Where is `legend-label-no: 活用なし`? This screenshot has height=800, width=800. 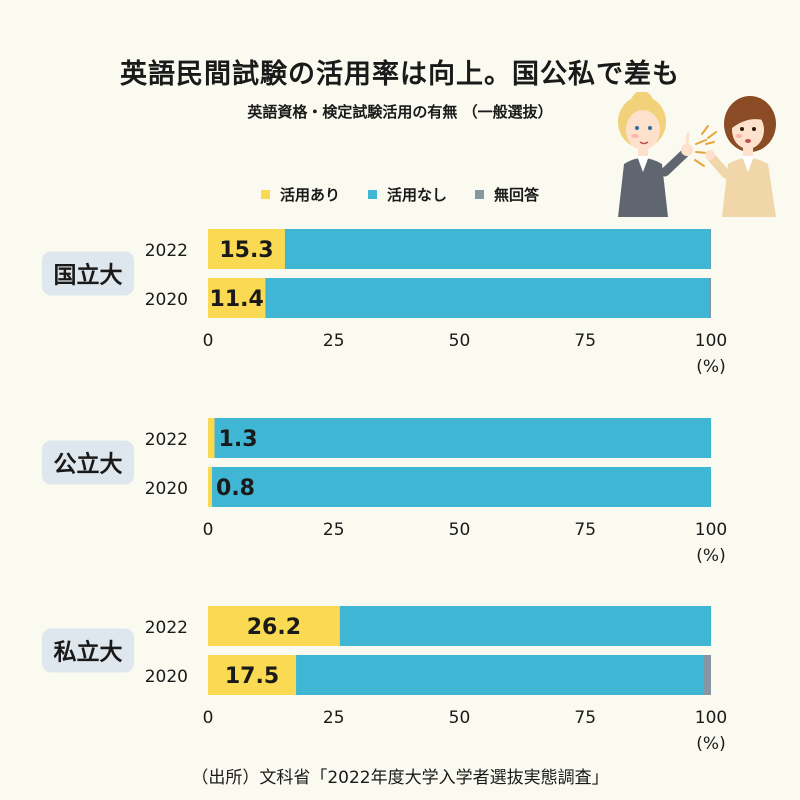 legend-label-no: 活用なし is located at coordinates (416, 195).